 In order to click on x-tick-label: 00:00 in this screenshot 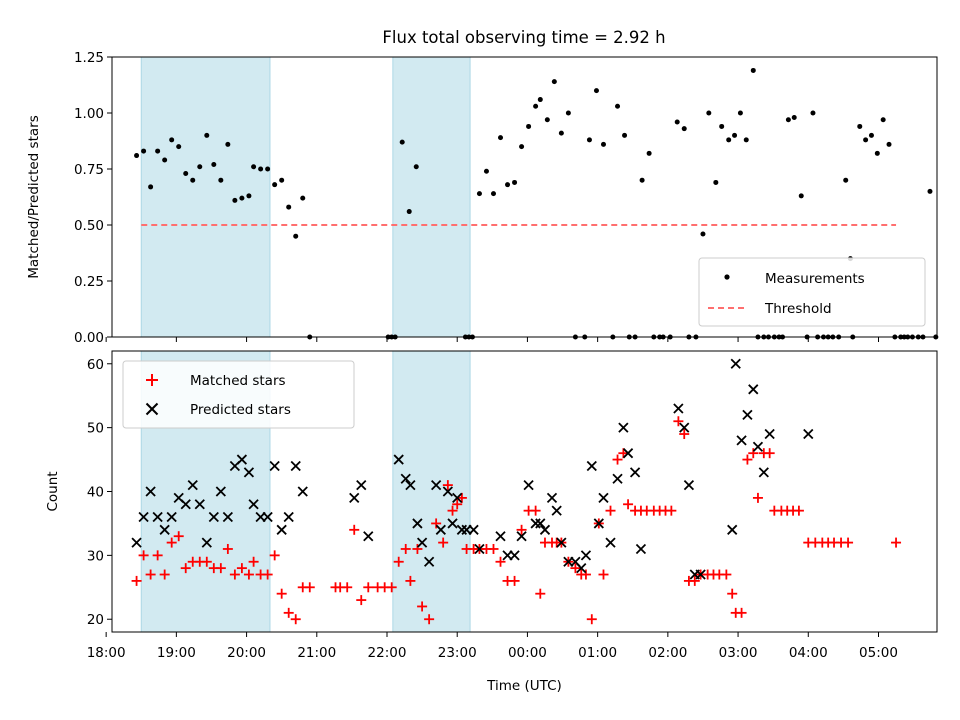, I will do `click(527, 653)`.